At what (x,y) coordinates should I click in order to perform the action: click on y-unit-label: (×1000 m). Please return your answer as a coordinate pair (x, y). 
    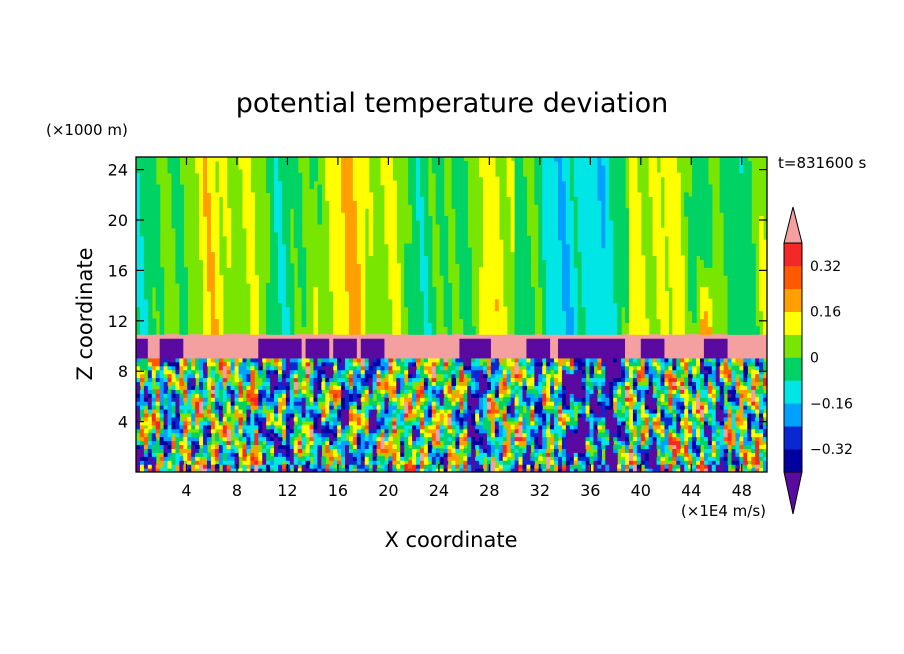
    Looking at the image, I should click on (87, 130).